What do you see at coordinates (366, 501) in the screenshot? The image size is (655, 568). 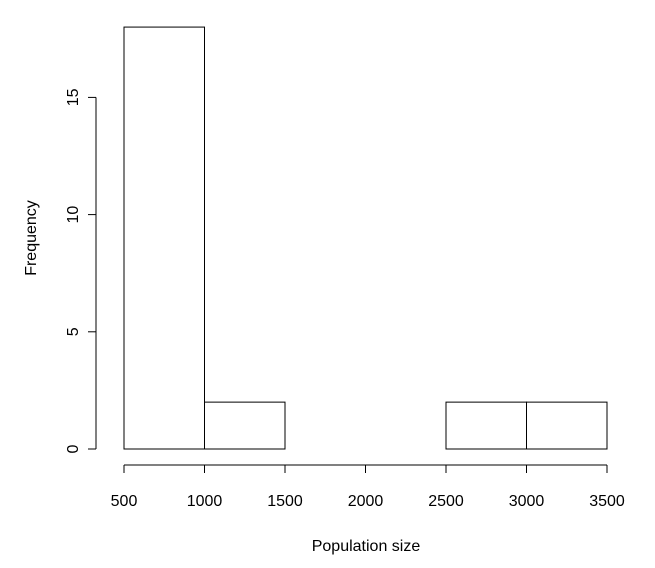 I see `x-tick-label-3: 2000` at bounding box center [366, 501].